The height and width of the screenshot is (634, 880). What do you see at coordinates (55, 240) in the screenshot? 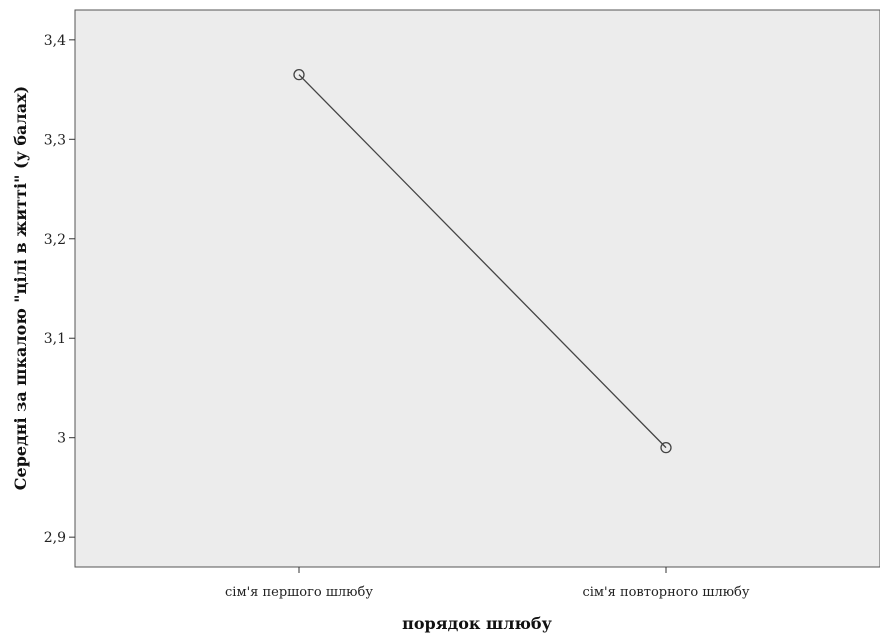
I see `y-tick-label: 3,2` at bounding box center [55, 240].